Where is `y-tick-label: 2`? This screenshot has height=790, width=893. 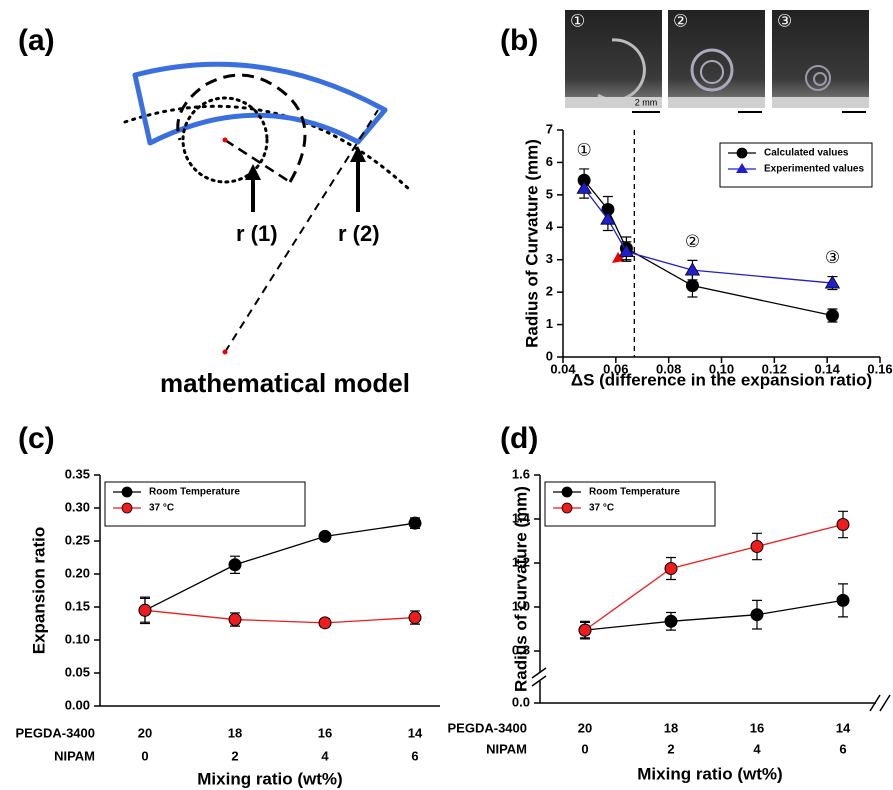
y-tick-label: 2 is located at coordinates (549, 291).